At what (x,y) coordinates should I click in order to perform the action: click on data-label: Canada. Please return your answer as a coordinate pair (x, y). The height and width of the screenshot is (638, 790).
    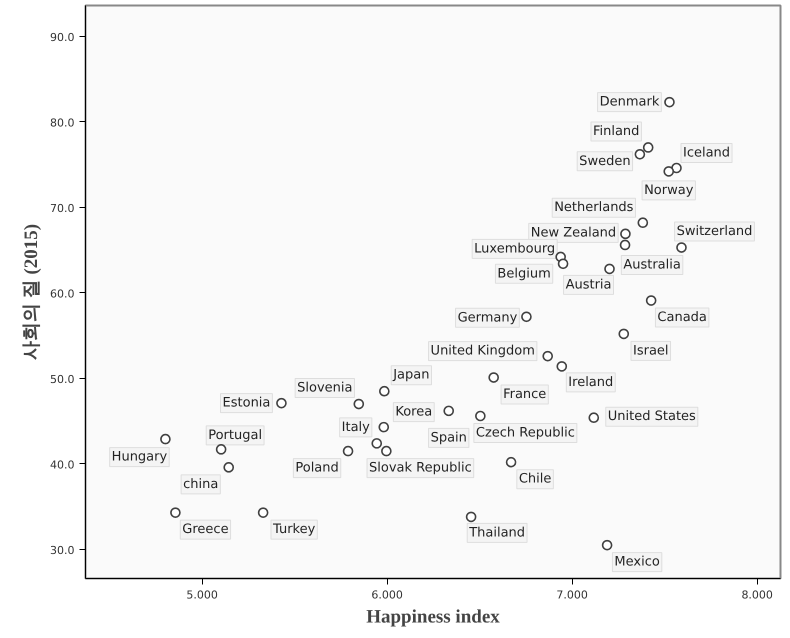
    Looking at the image, I should click on (682, 318).